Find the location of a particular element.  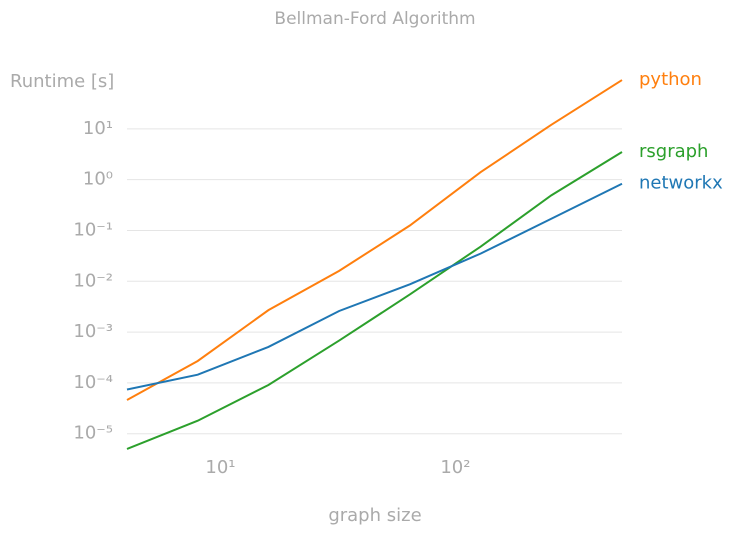

y-tick-label: 10⁻⁵ is located at coordinates (93, 433).